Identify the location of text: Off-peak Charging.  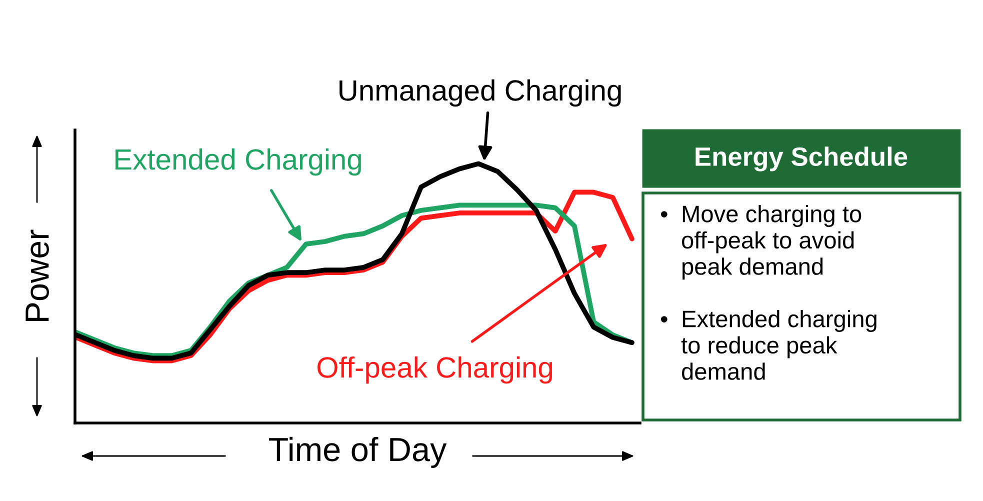
(434, 370).